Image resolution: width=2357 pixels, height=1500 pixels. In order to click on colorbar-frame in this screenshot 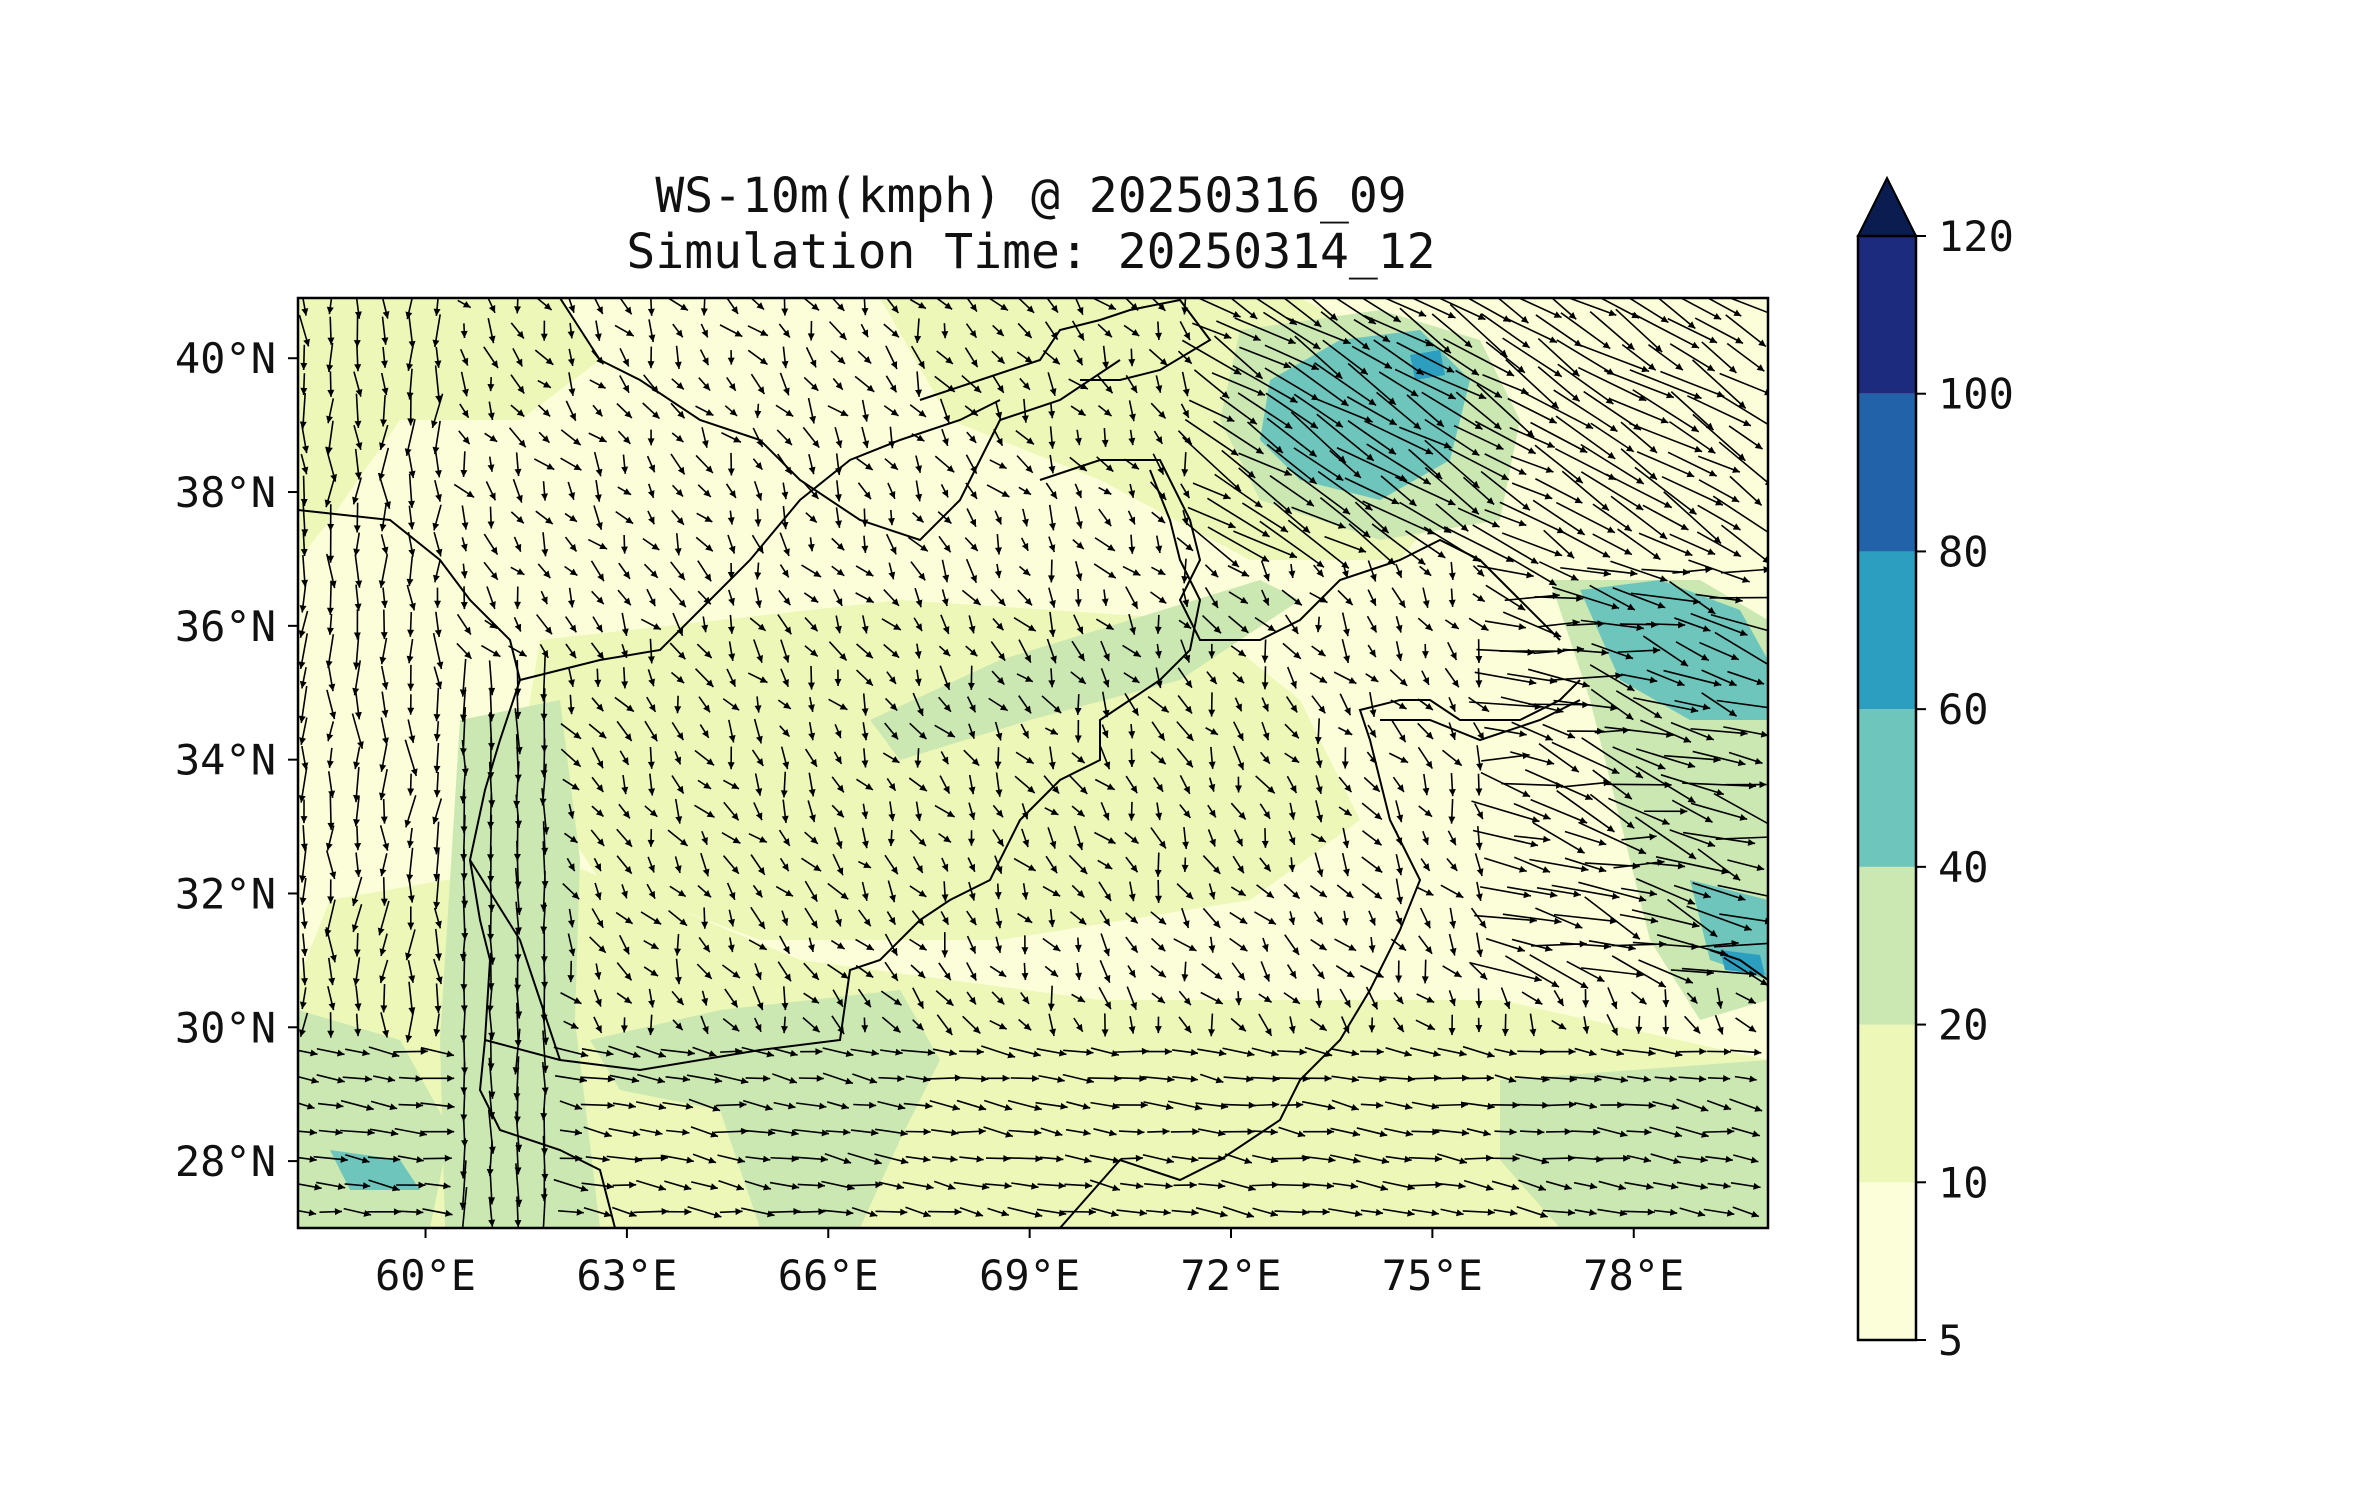, I will do `click(1887, 788)`.